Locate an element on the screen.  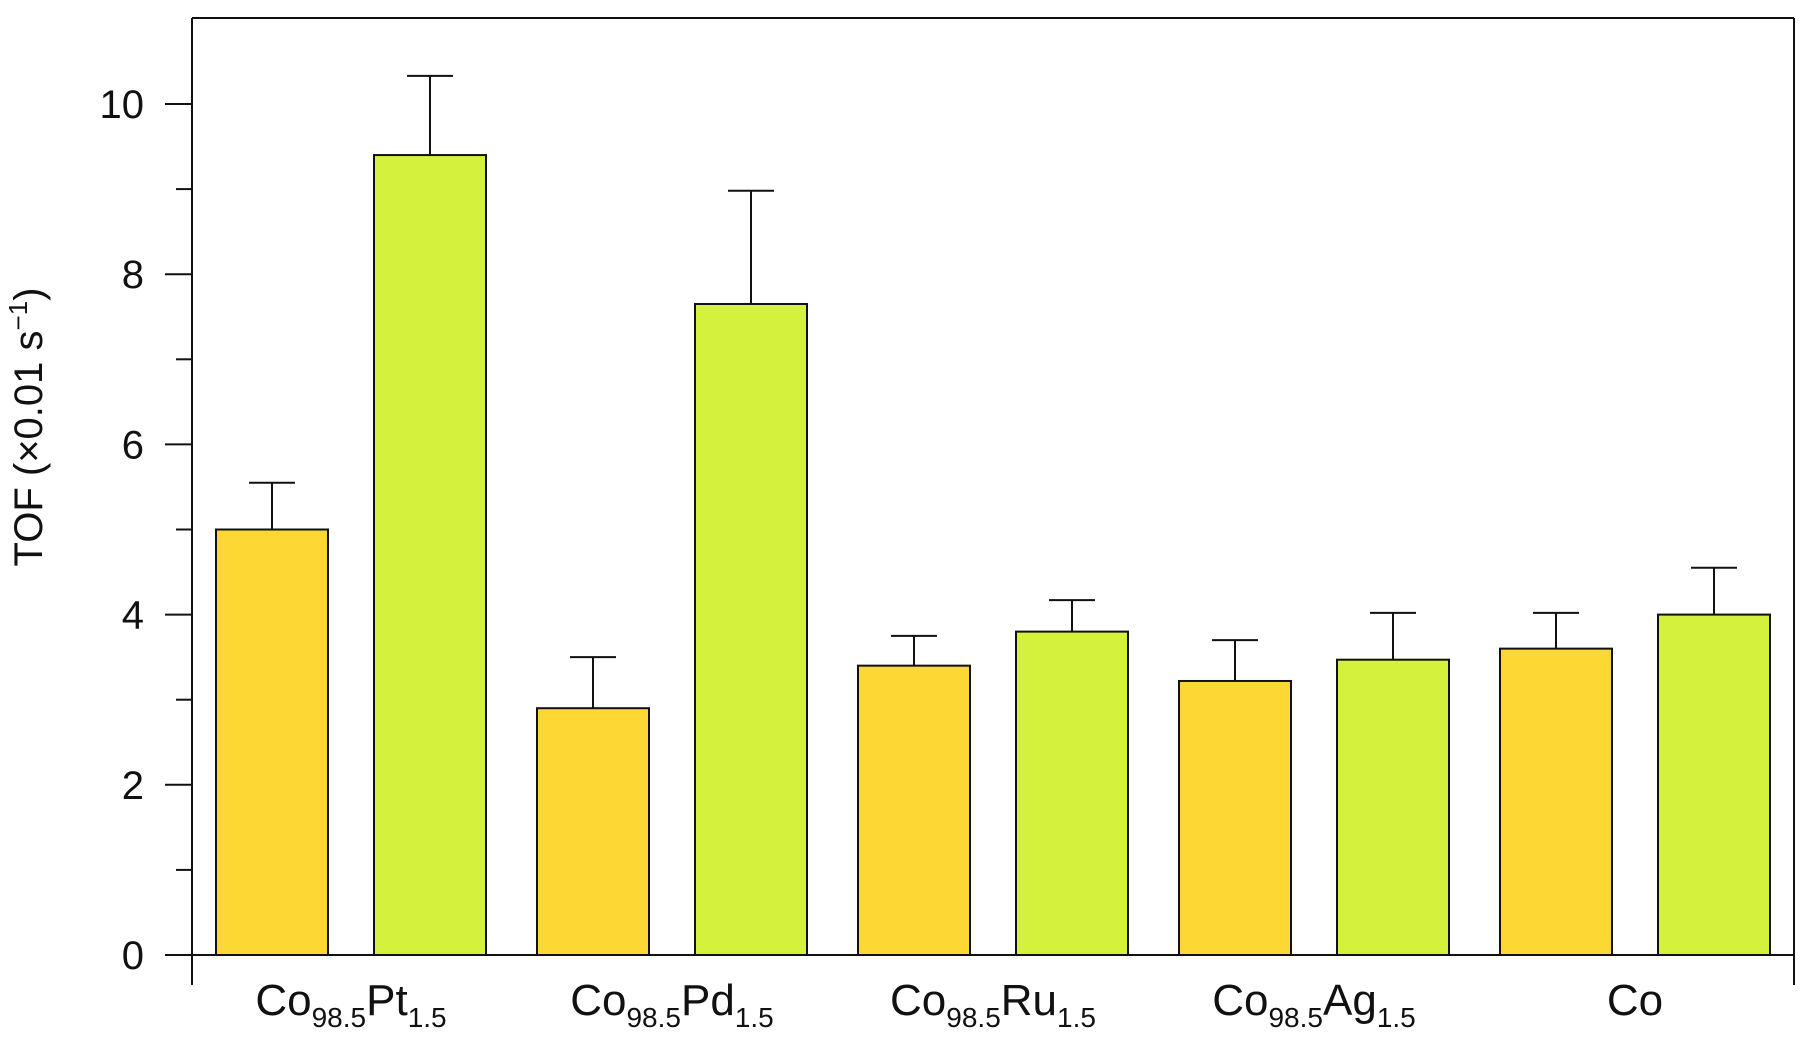
category-label-part: Ru is located at coordinates (1029, 1000).